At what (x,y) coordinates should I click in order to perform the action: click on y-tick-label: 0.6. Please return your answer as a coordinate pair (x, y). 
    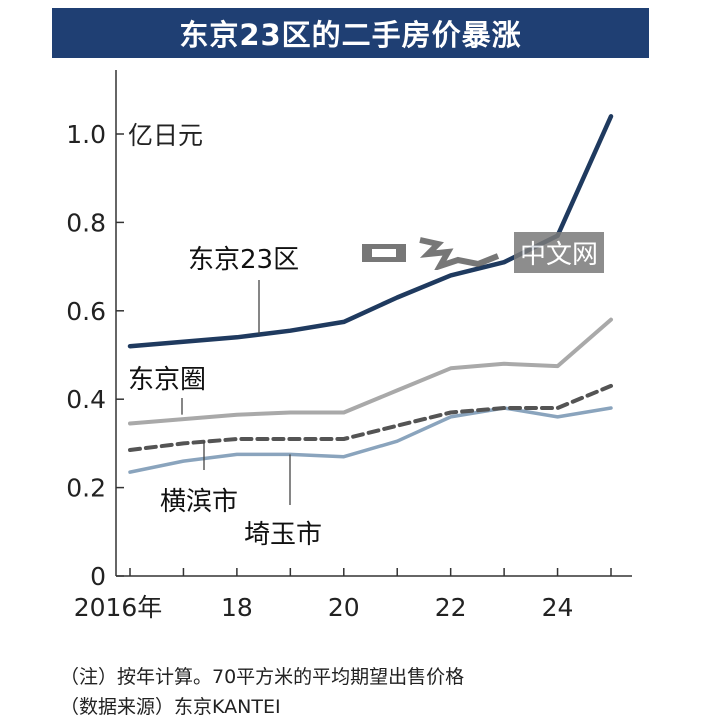
    Looking at the image, I should click on (86, 311).